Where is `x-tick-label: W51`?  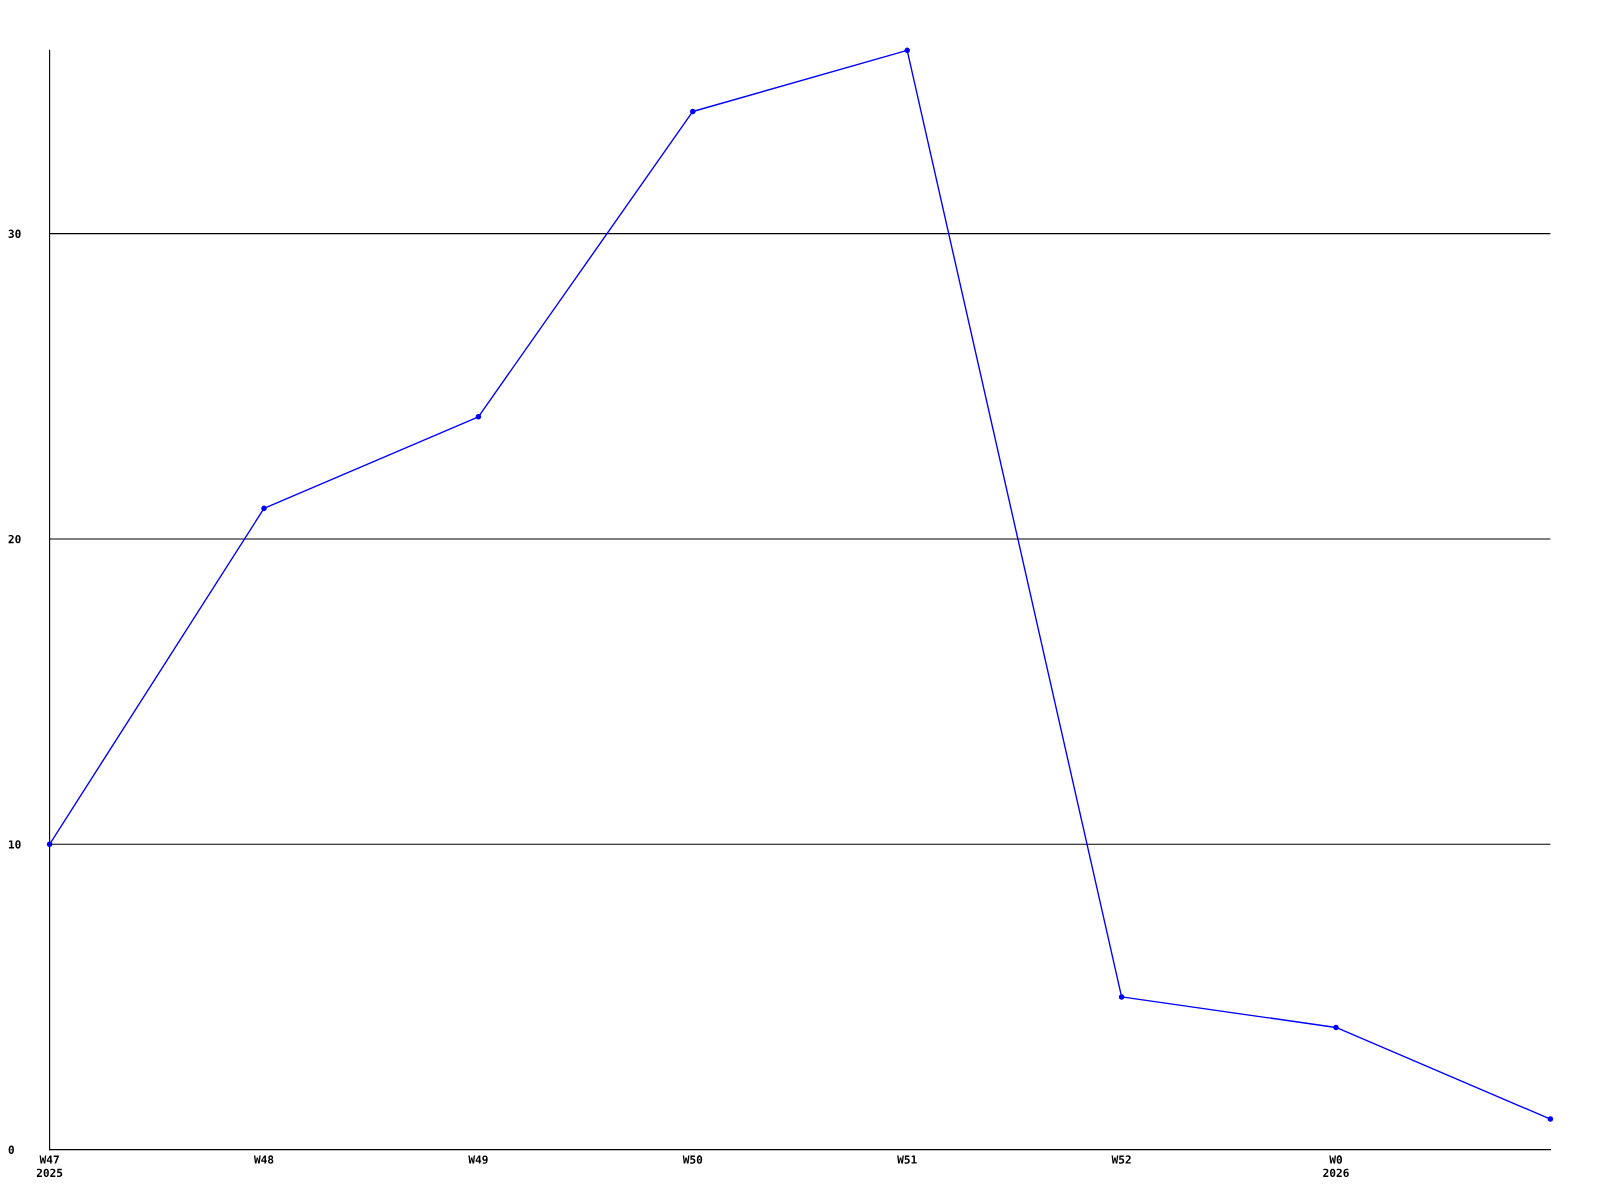
x-tick-label: W51 is located at coordinates (907, 1159).